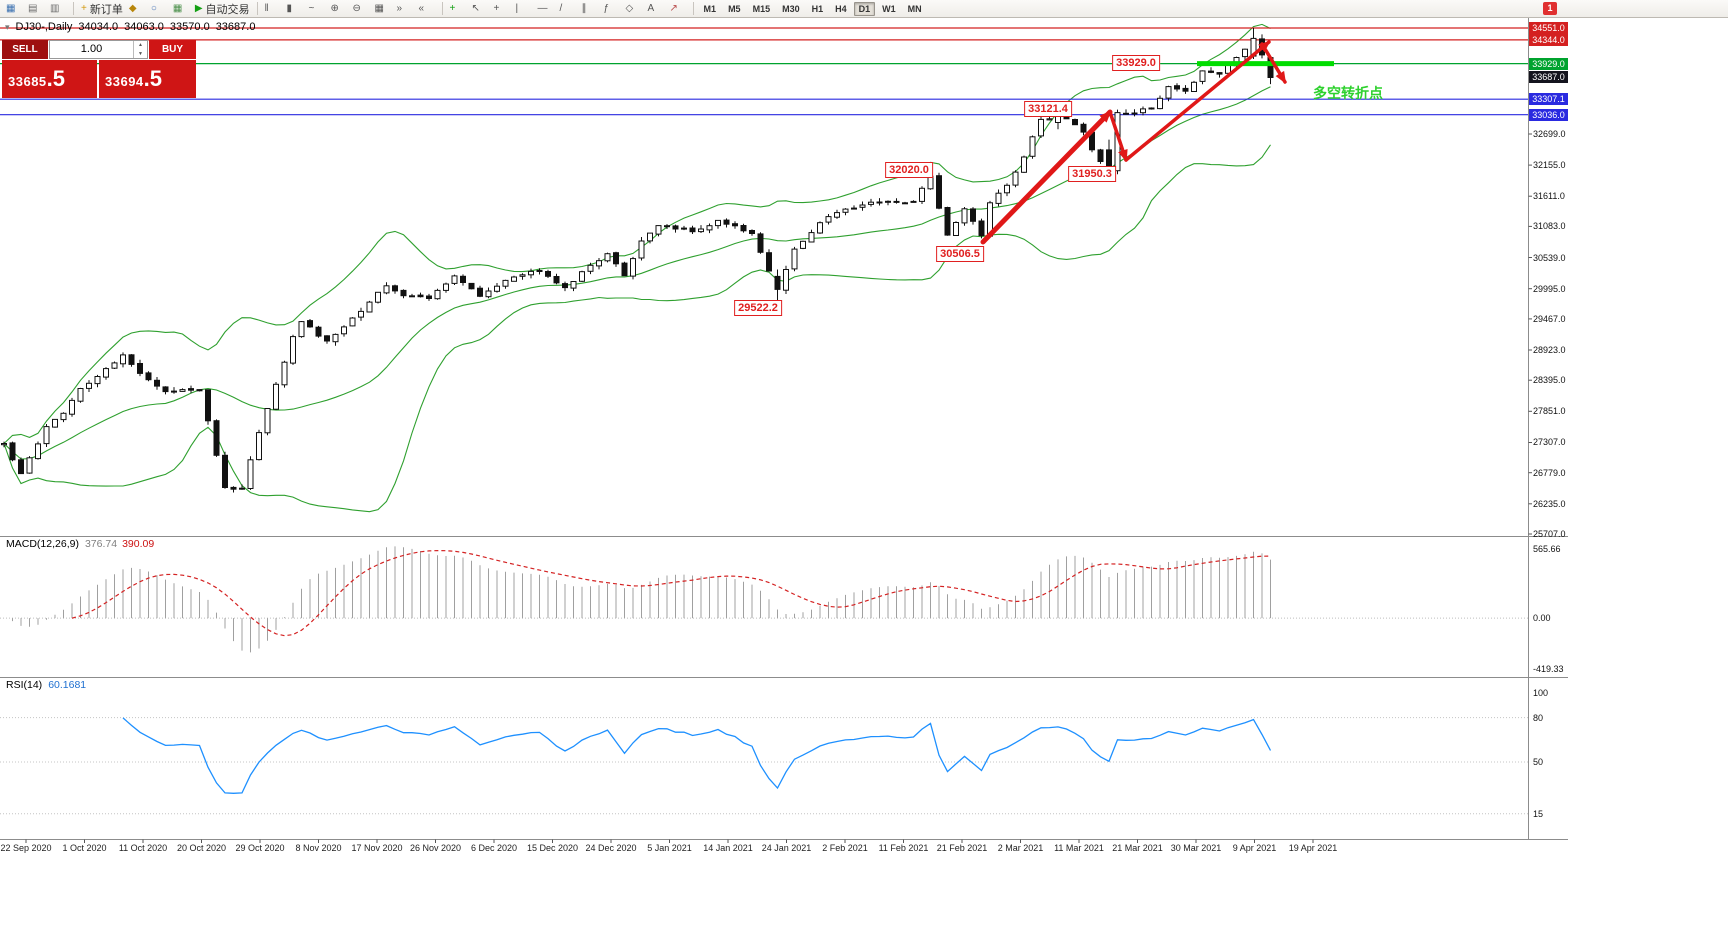 The width and height of the screenshot is (1728, 945). I want to click on timeframe-button-m5: M5, so click(734, 8).